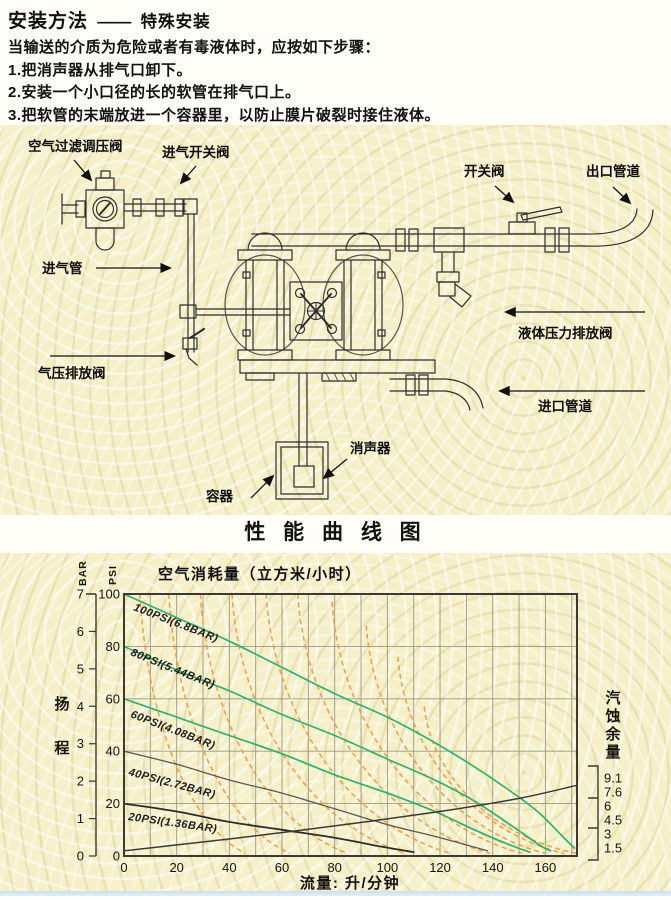 The width and height of the screenshot is (671, 900). Describe the element at coordinates (113, 646) in the screenshot. I see `psi-tick-label: 80` at that location.